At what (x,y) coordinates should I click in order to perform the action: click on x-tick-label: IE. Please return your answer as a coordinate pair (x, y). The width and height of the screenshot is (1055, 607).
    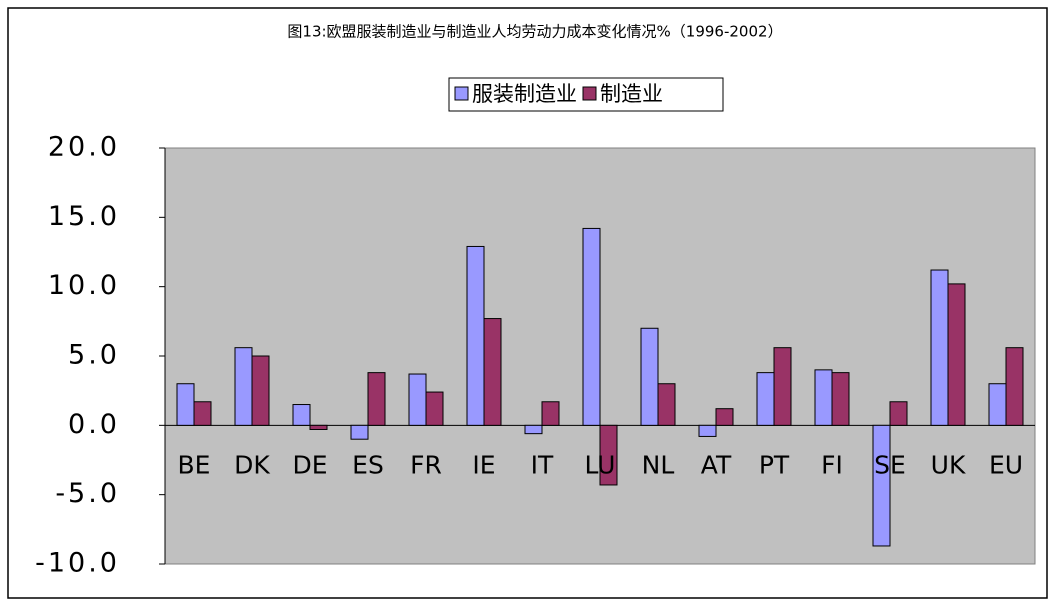
    Looking at the image, I should click on (483, 464).